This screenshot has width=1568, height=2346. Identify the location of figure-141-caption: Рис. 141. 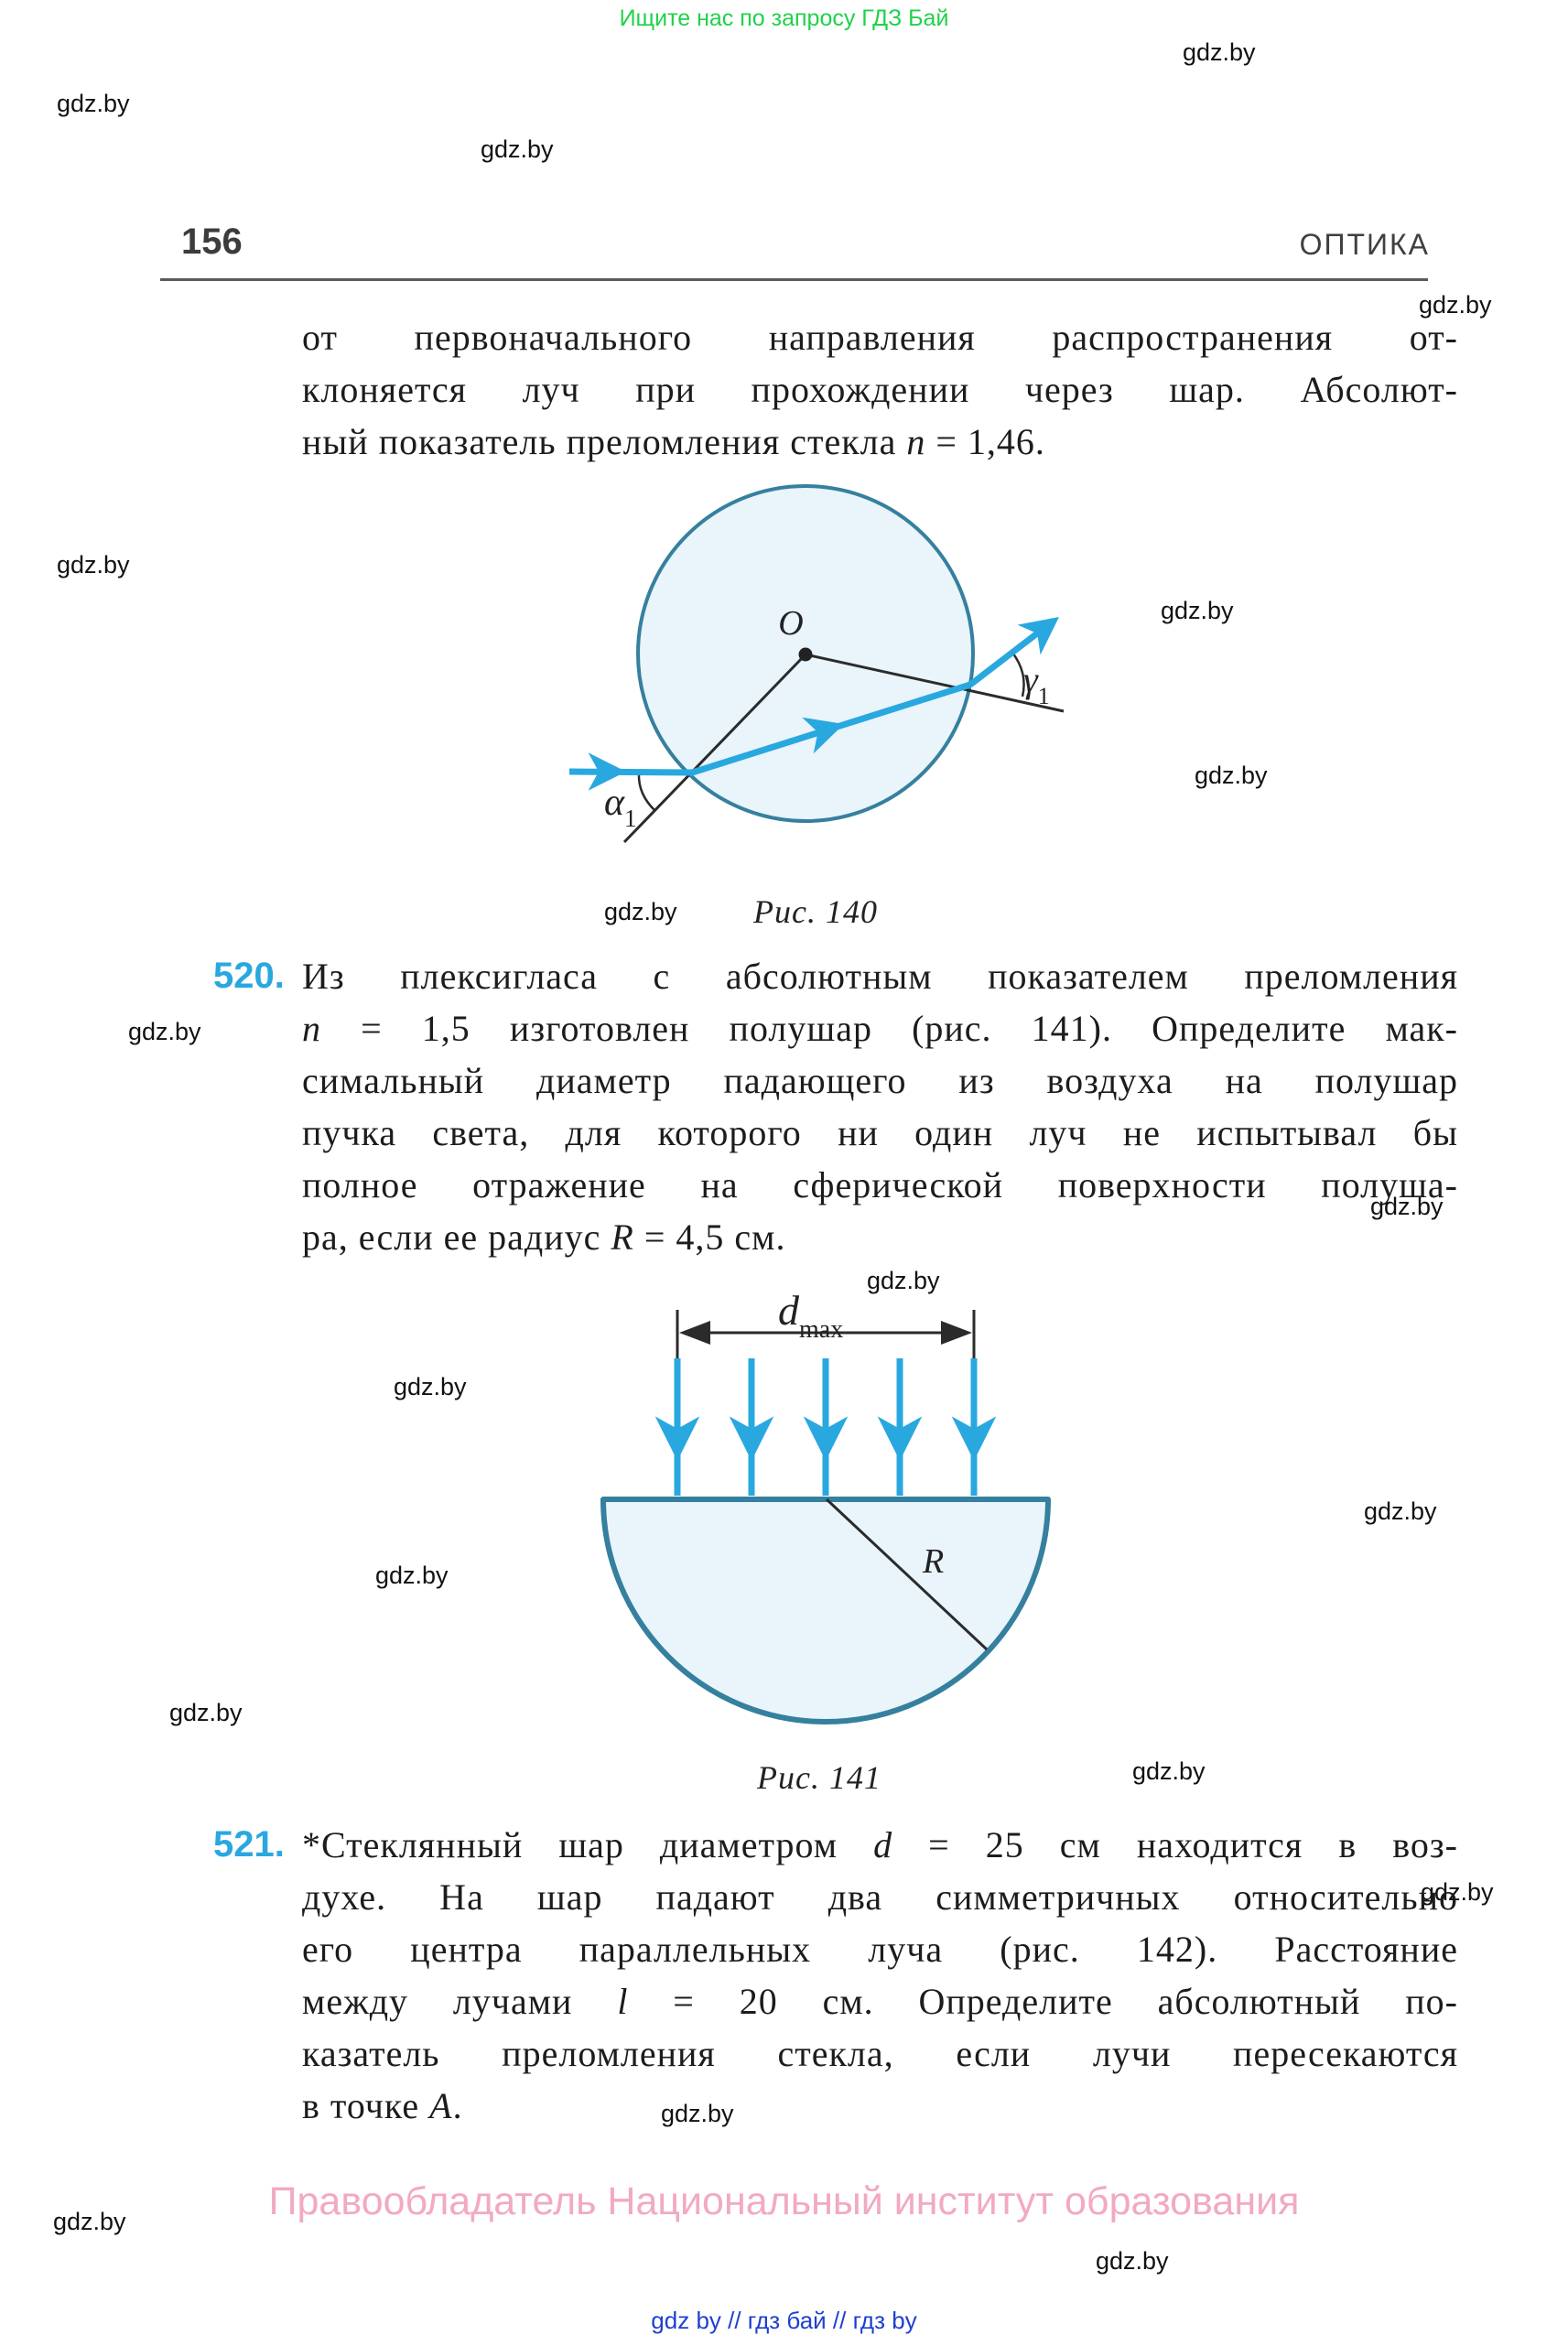
(819, 1777).